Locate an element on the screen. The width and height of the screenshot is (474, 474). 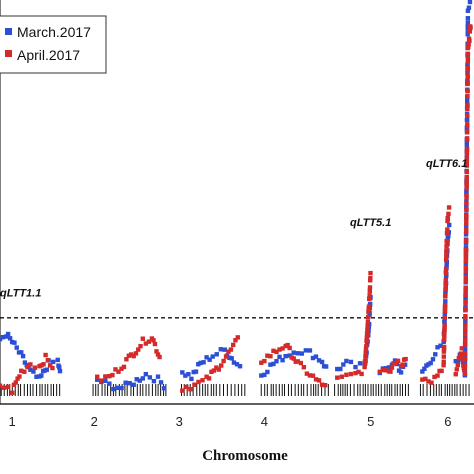
qtl-label-qltt1-1: qLTT1.1 is located at coordinates (20, 293).